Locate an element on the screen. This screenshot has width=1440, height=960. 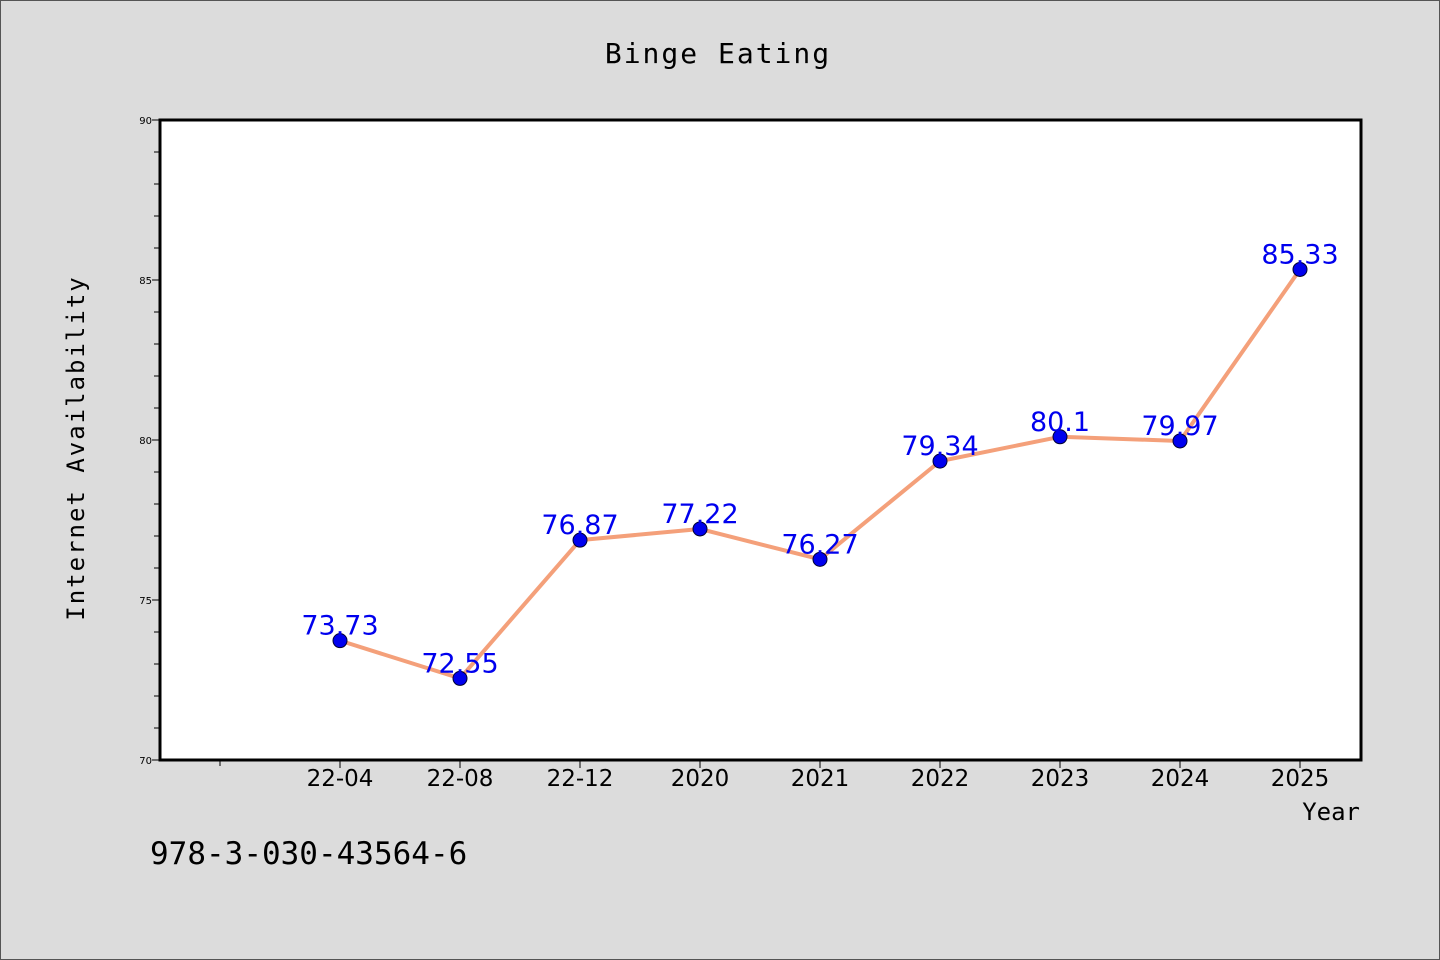
x-tick-label: 22-08 is located at coordinates (460, 779).